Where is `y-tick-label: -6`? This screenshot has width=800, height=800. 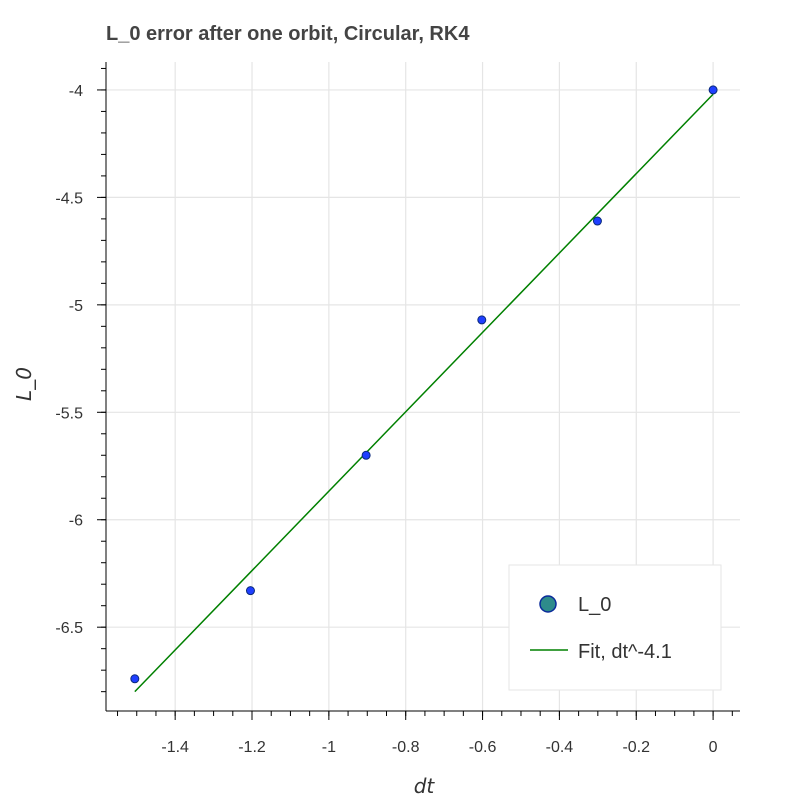
y-tick-label: -6 is located at coordinates (76, 521).